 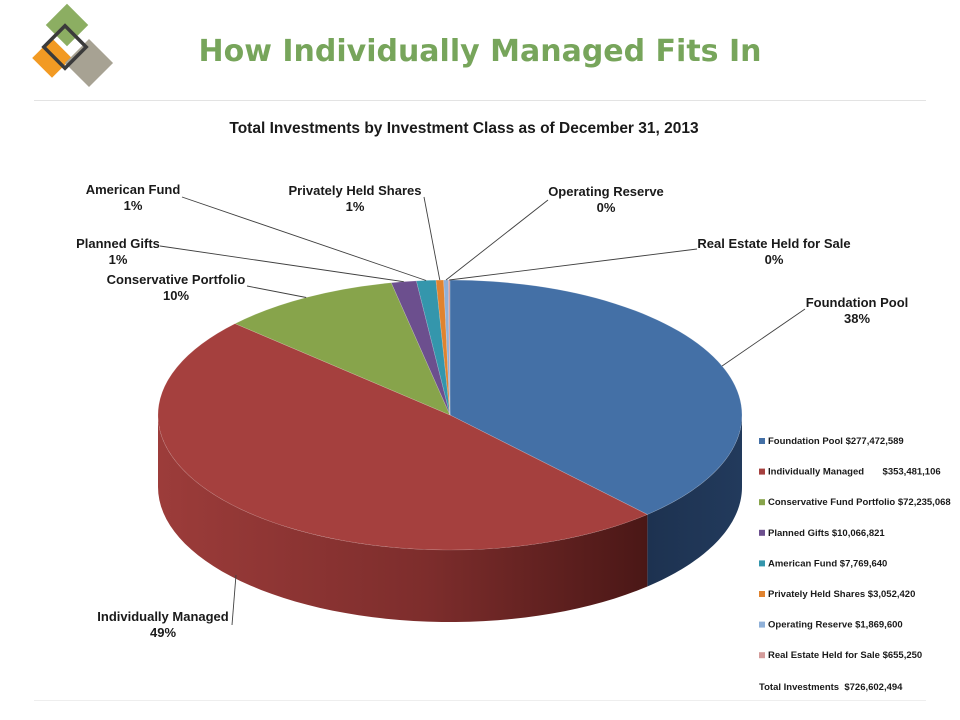 What do you see at coordinates (433, 347) in the screenshot?
I see `pie-slice-american-fund` at bounding box center [433, 347].